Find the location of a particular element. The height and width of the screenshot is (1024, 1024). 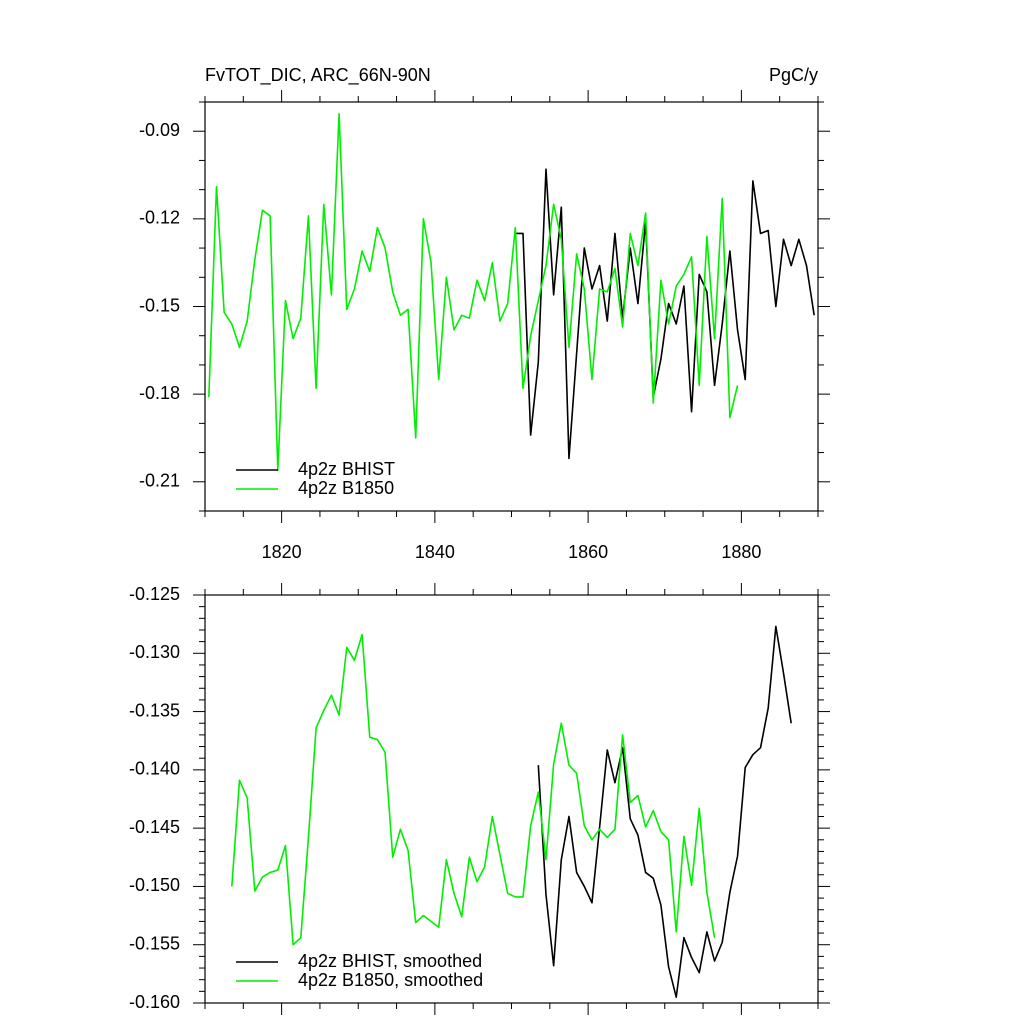

y-tick-label: -0.145 is located at coordinates (154, 827).